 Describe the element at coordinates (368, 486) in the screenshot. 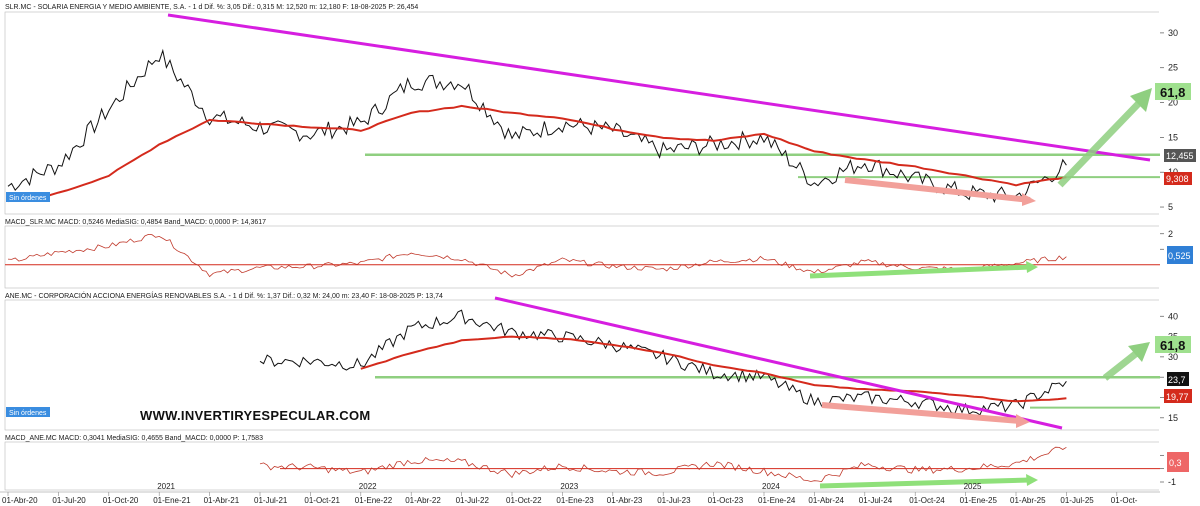

I see `year-label: 2022` at that location.